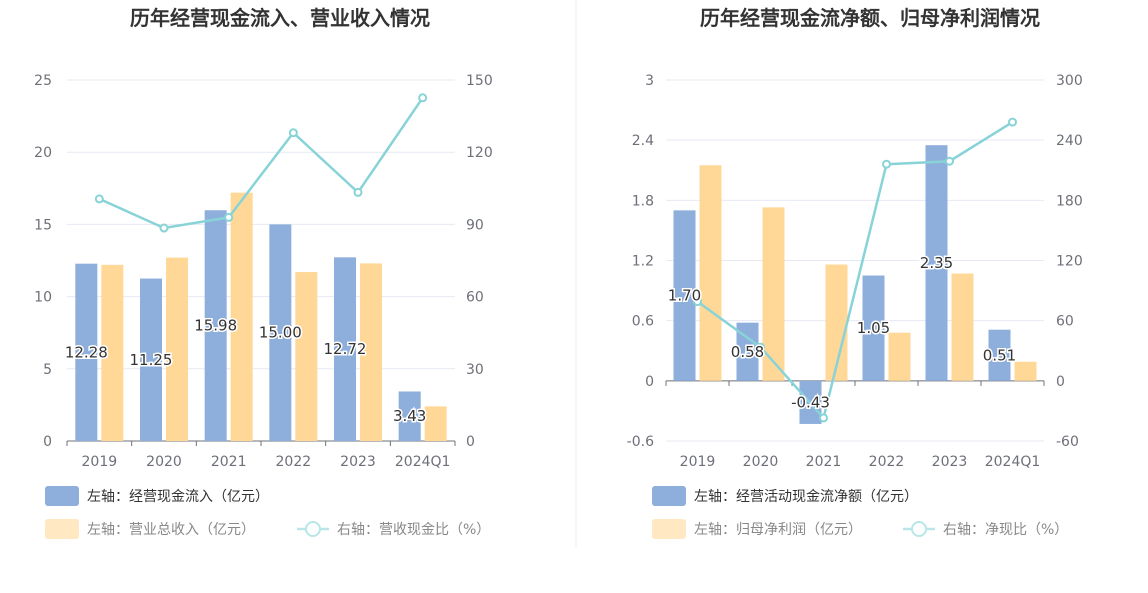  What do you see at coordinates (1069, 201) in the screenshot?
I see `right-axis-tick-label: 180` at bounding box center [1069, 201].